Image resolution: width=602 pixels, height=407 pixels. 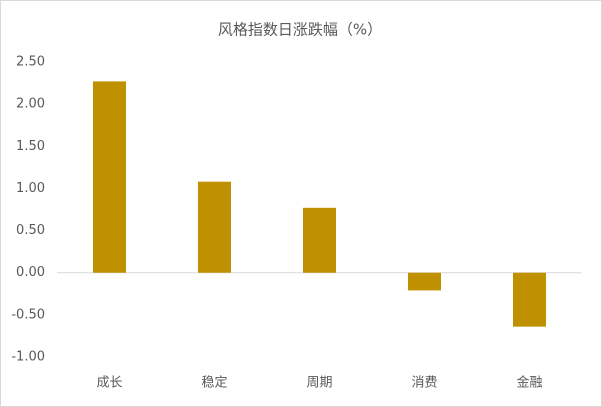 I want to click on x-tick-label: 成长, so click(x=109, y=383).